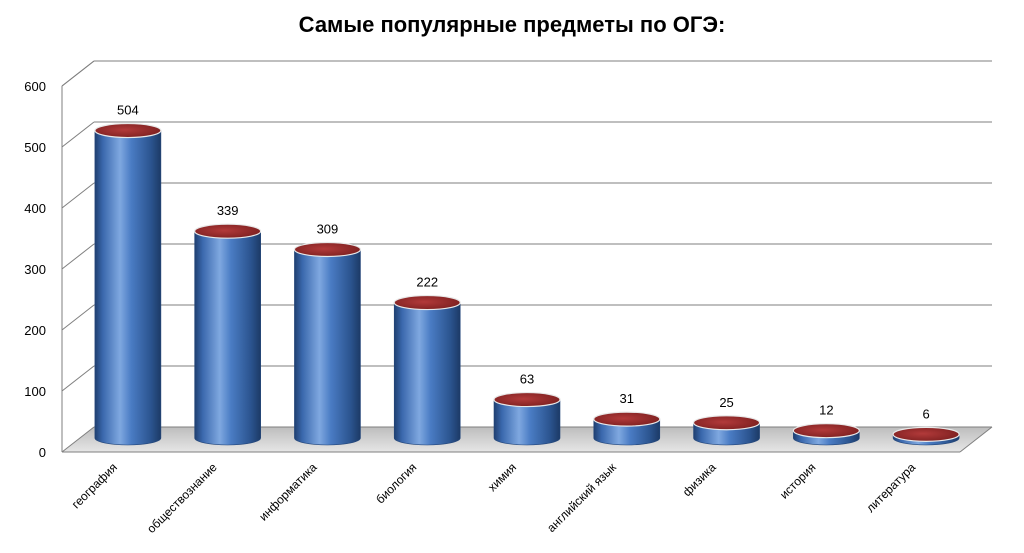 This screenshot has height=553, width=1024. Describe the element at coordinates (826, 410) in the screenshot. I see `data-label: 12` at that location.